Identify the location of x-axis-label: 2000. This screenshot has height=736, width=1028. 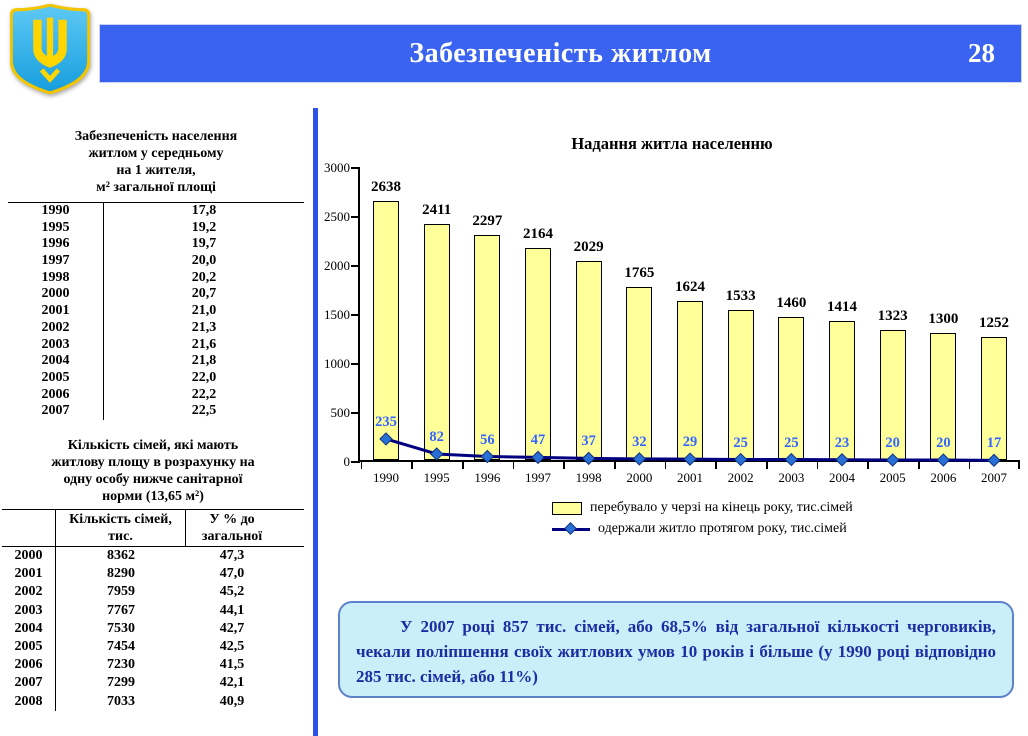
(639, 477).